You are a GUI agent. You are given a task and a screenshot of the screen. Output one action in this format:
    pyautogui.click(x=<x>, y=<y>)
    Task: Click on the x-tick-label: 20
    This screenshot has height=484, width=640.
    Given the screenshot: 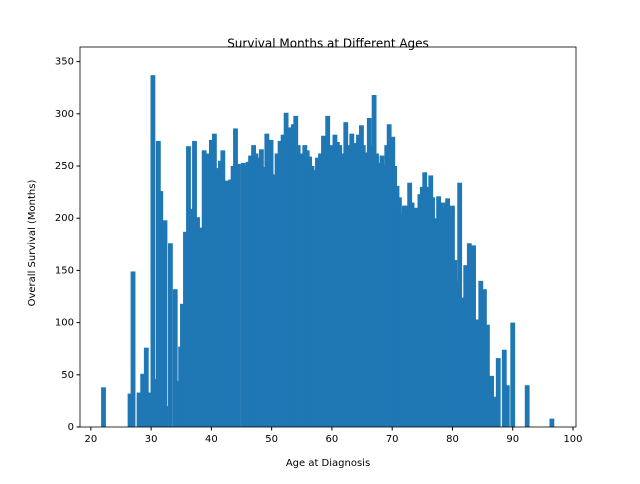 What is the action you would take?
    pyautogui.click(x=90, y=439)
    